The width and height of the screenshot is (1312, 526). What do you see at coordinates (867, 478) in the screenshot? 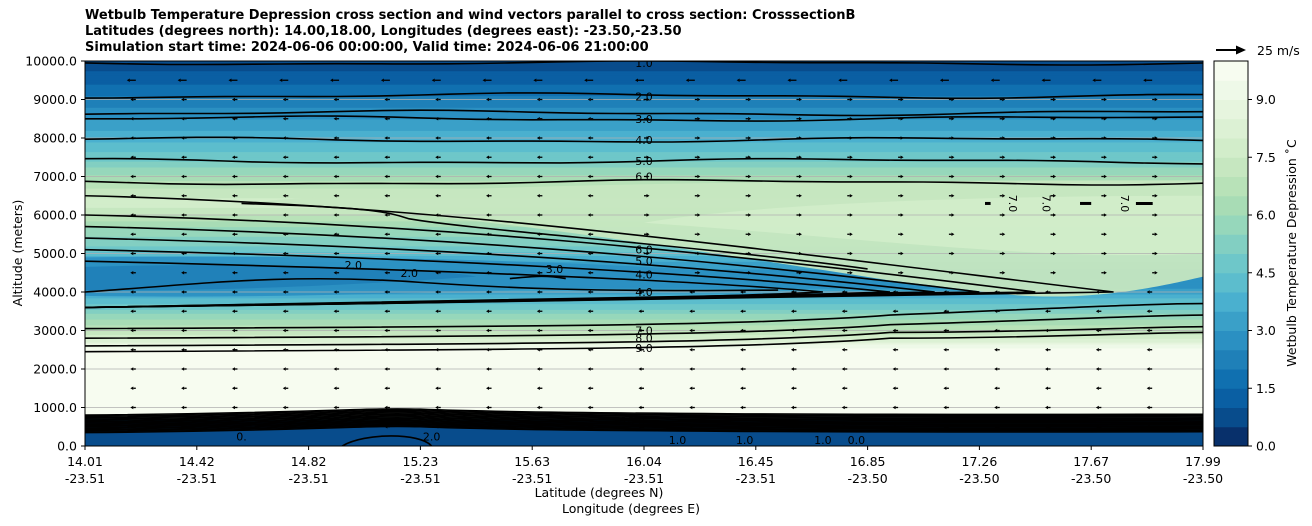
I see `x-tick-label-longitude: -23.50` at bounding box center [867, 478].